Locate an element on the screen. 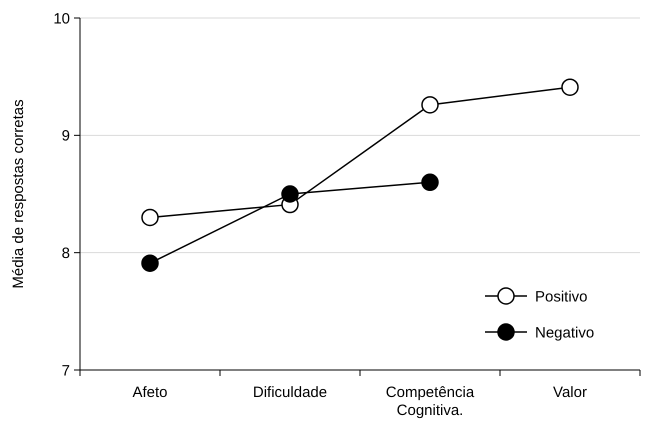  legend-label: Negativo is located at coordinates (564, 333).